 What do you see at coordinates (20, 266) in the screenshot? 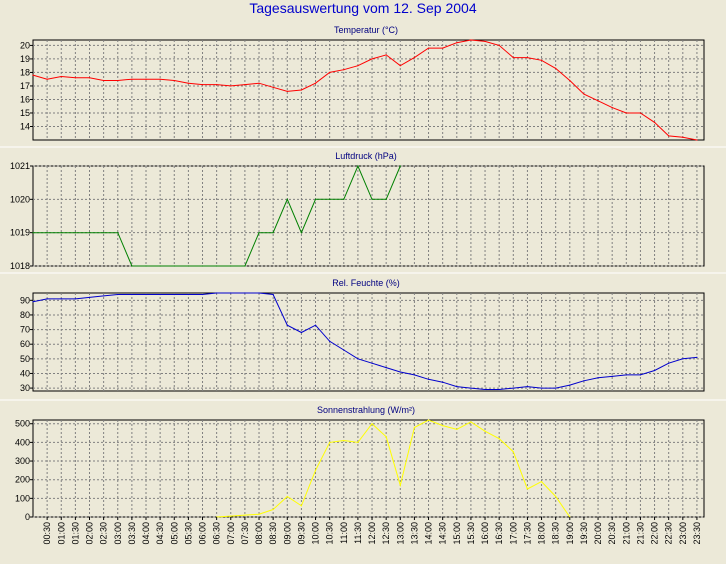
I see `y-tick-label: 1018` at bounding box center [20, 266].